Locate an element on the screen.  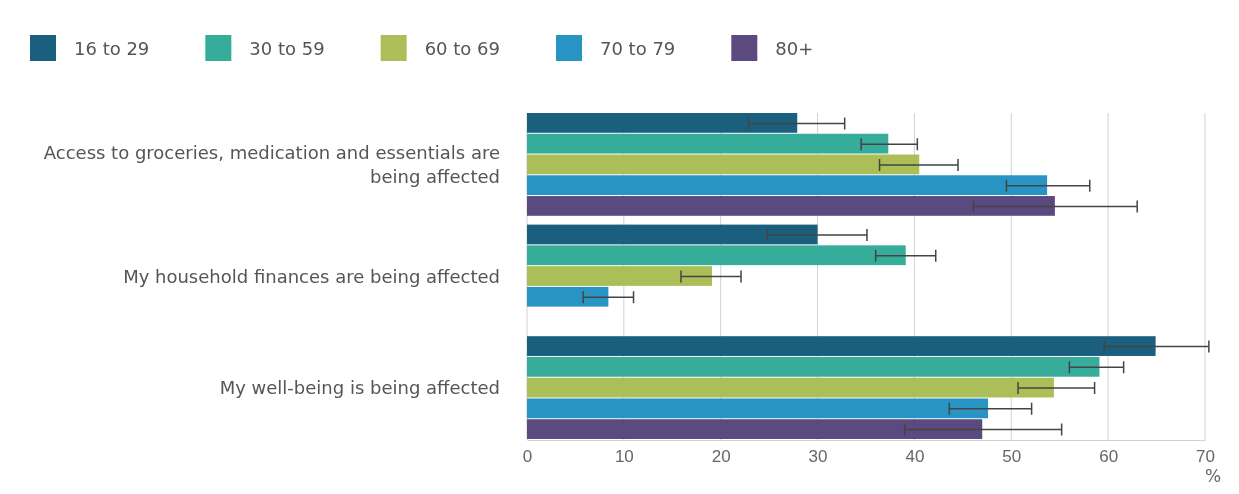
y-tick-label: My well-being is being affected is located at coordinates (359, 388).